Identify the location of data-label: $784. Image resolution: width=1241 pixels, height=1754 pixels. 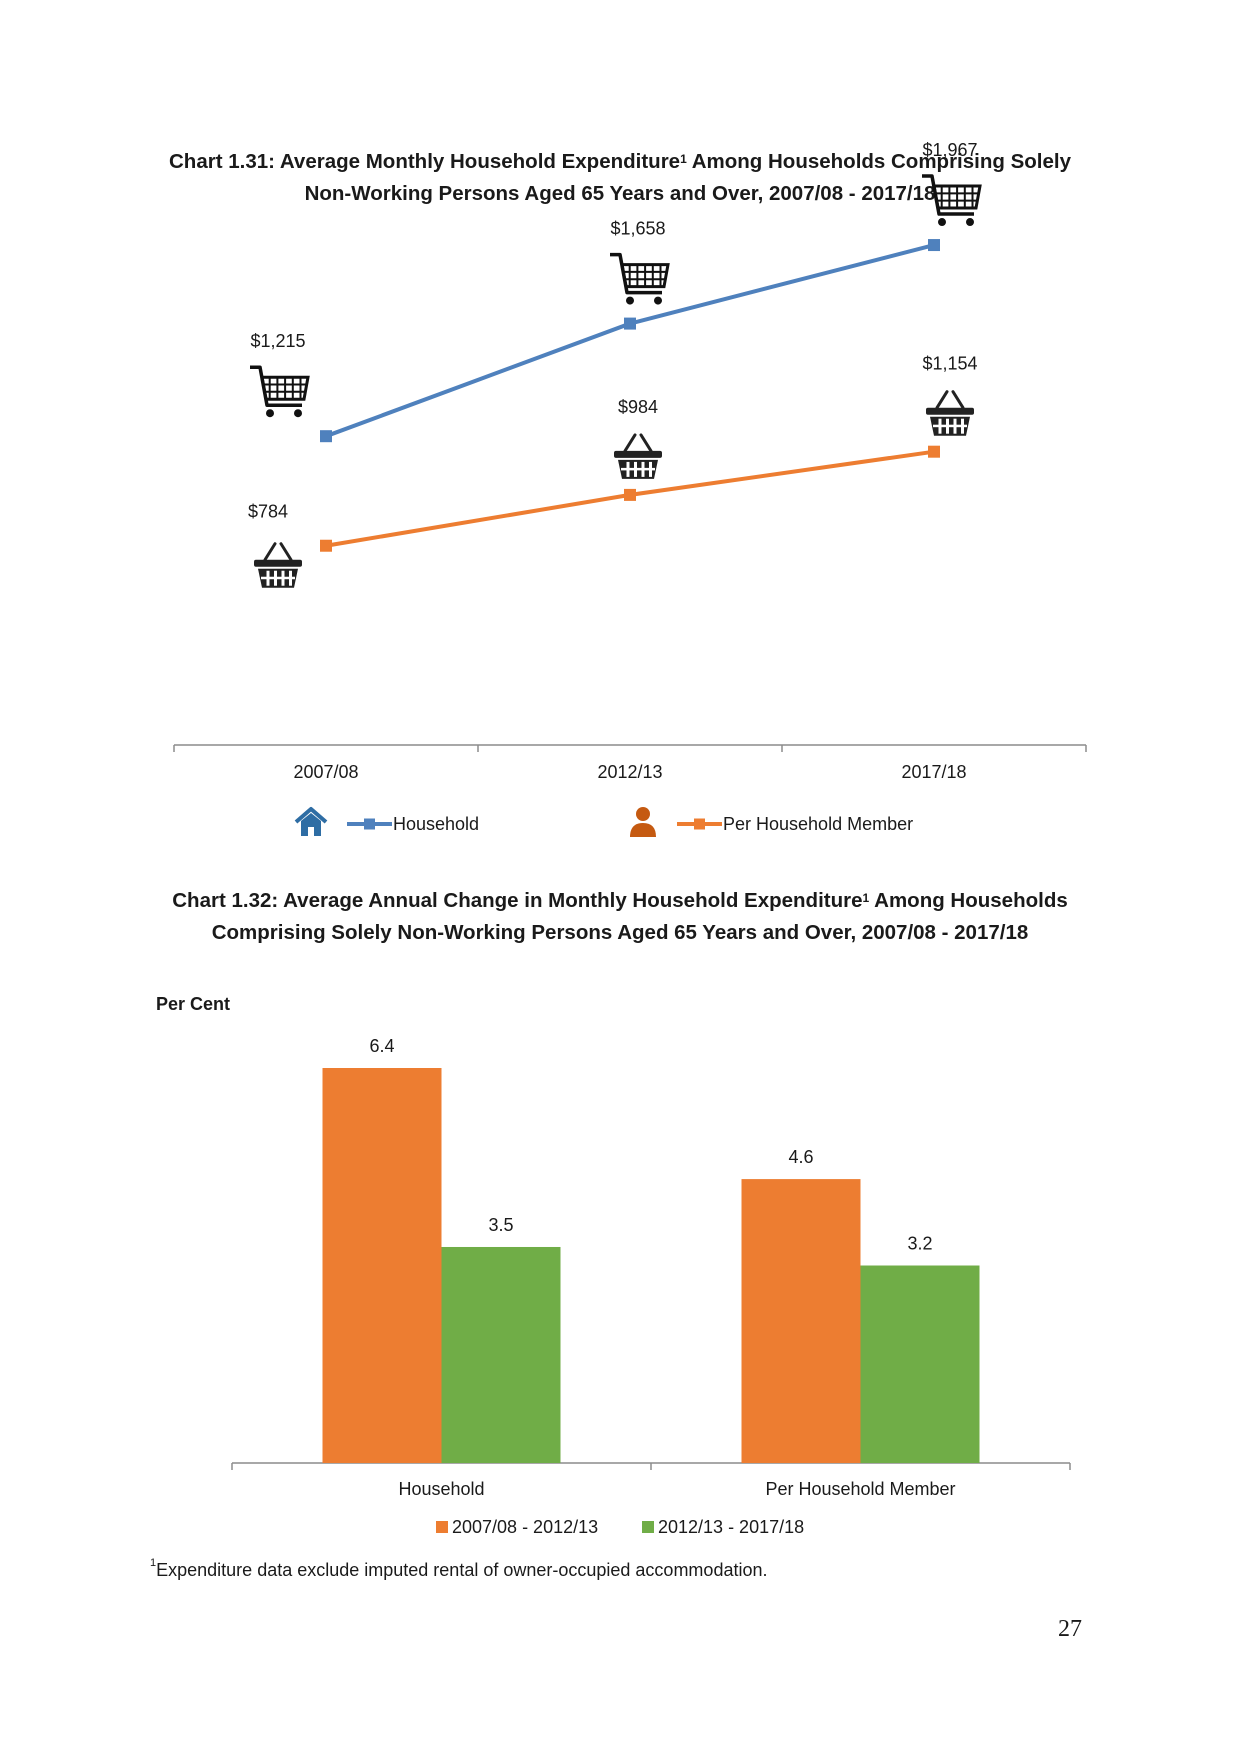
(268, 512).